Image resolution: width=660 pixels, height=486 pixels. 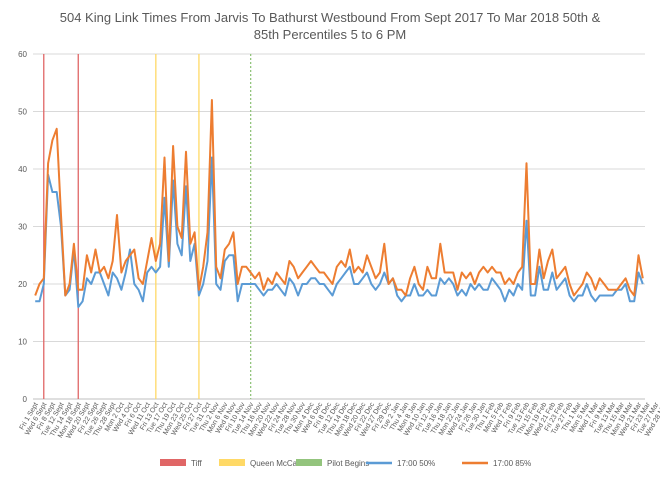 I want to click on legend-swatch-tiff, so click(x=173, y=462).